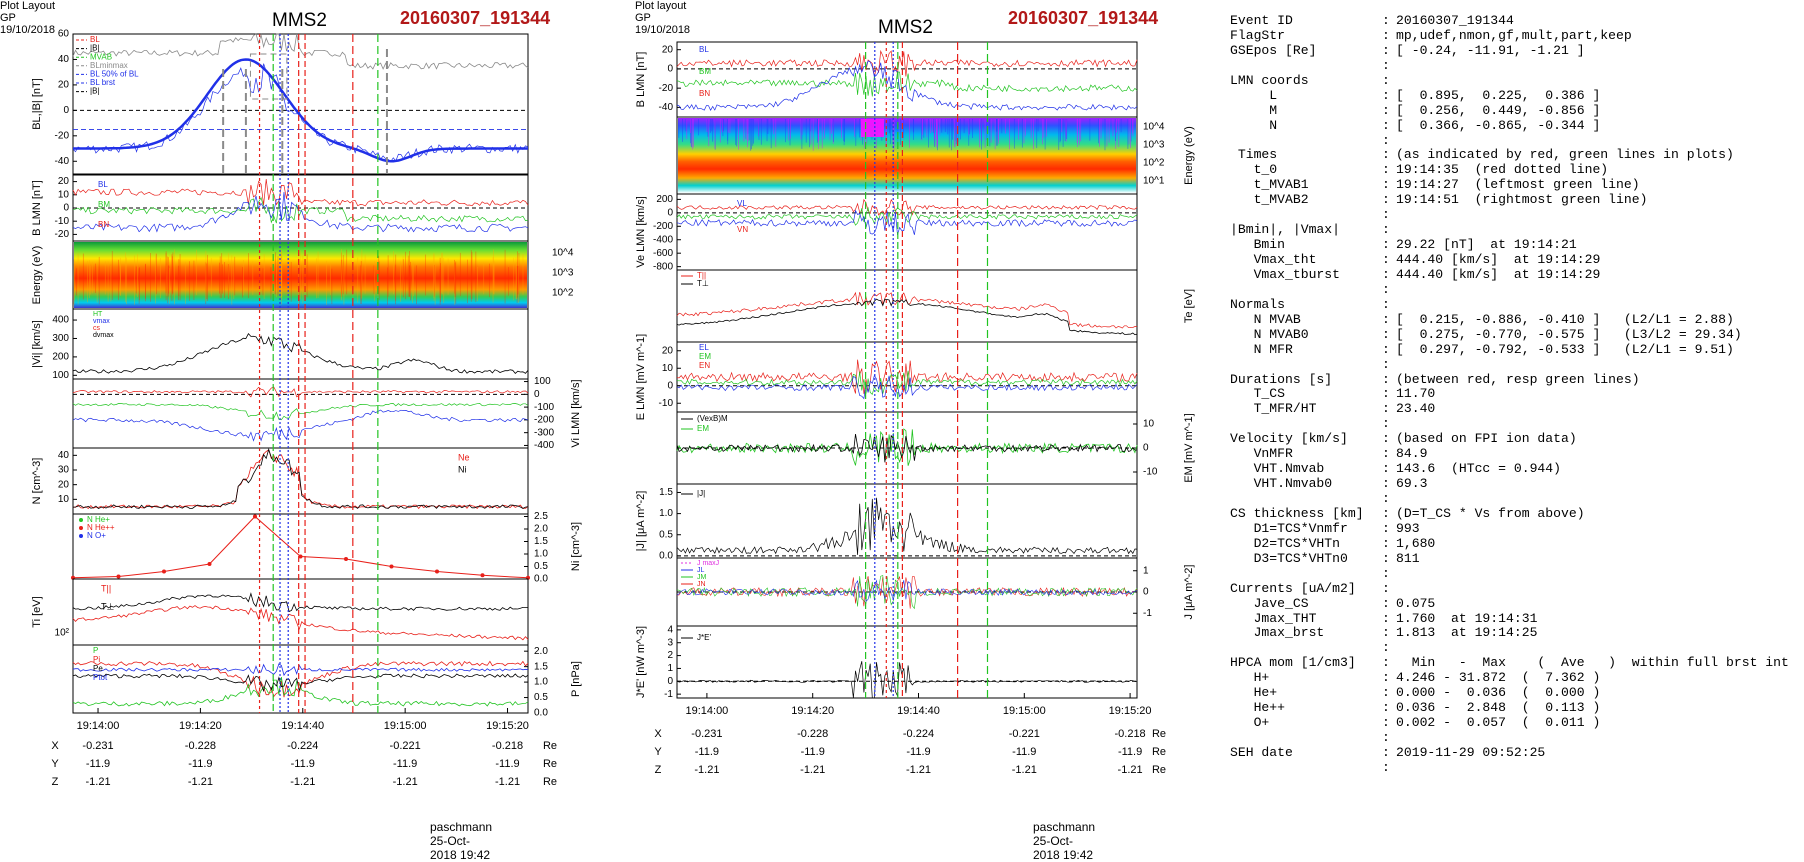 The height and width of the screenshot is (862, 1804). What do you see at coordinates (1509, 126) in the screenshot?
I see `info-row: N: [ 0.366, -0.865, -0.344 ]` at bounding box center [1509, 126].